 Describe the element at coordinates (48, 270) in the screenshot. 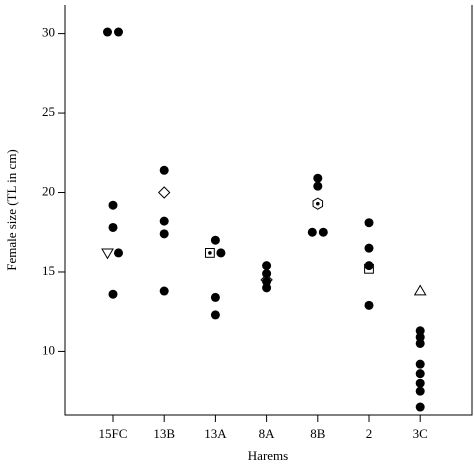

I see `y-tick-label: 15` at that location.